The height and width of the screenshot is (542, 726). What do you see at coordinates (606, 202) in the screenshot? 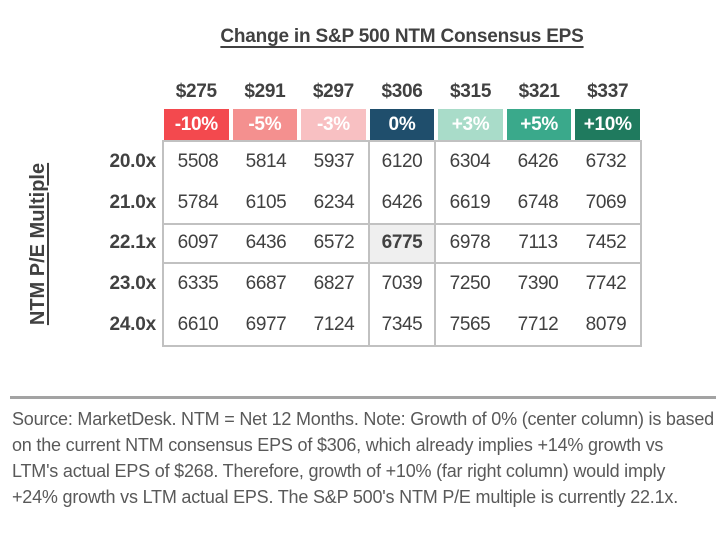
I see `matrix-cell: 7069` at bounding box center [606, 202].